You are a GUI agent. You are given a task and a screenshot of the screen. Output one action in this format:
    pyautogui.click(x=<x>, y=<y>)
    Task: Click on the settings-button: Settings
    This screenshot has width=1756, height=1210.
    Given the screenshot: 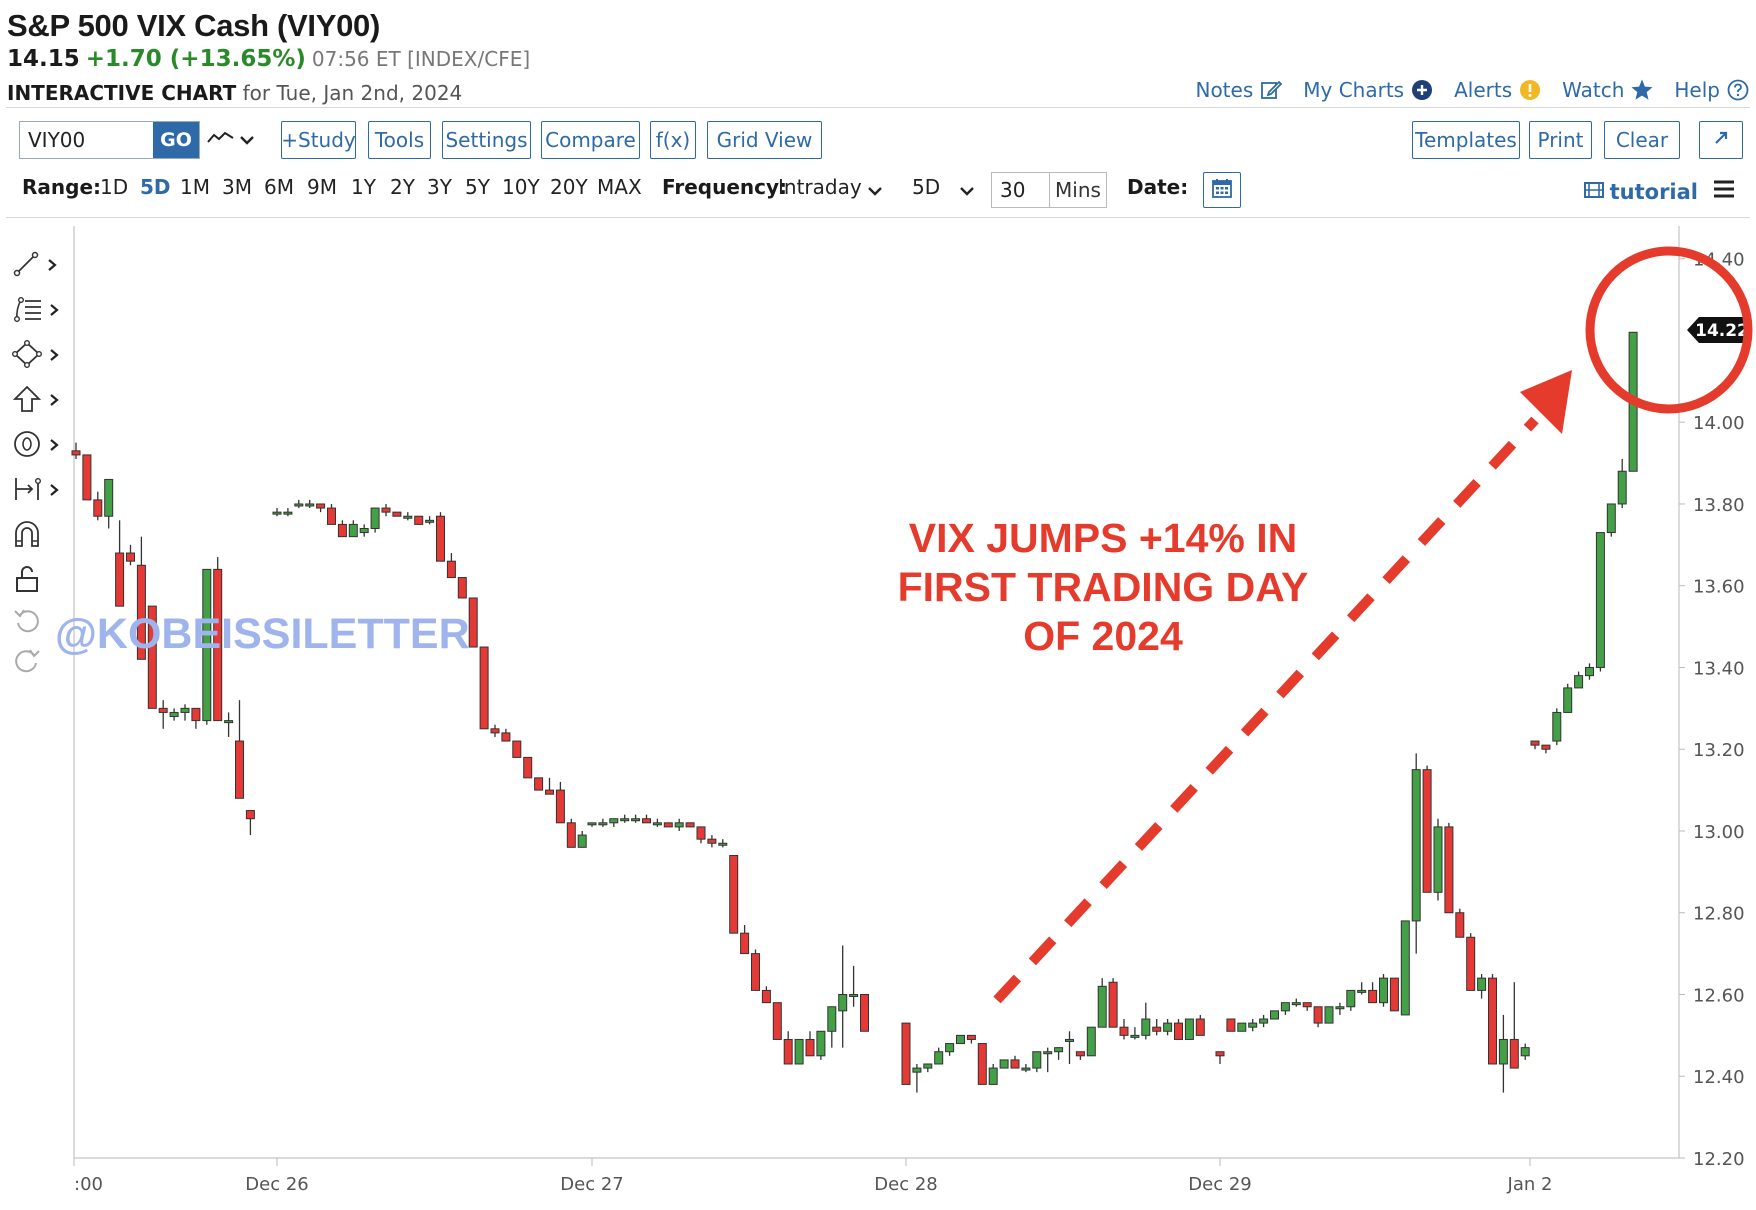 What is the action you would take?
    pyautogui.click(x=486, y=140)
    